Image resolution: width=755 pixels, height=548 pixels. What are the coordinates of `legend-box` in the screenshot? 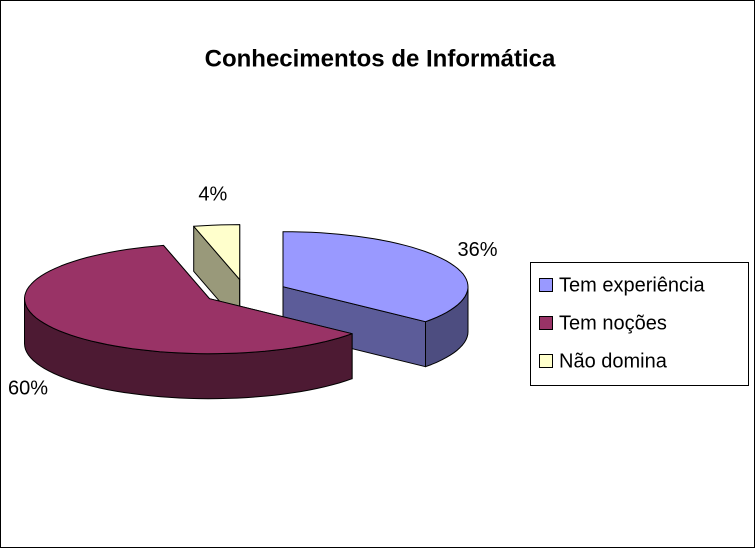 It's located at (639, 324).